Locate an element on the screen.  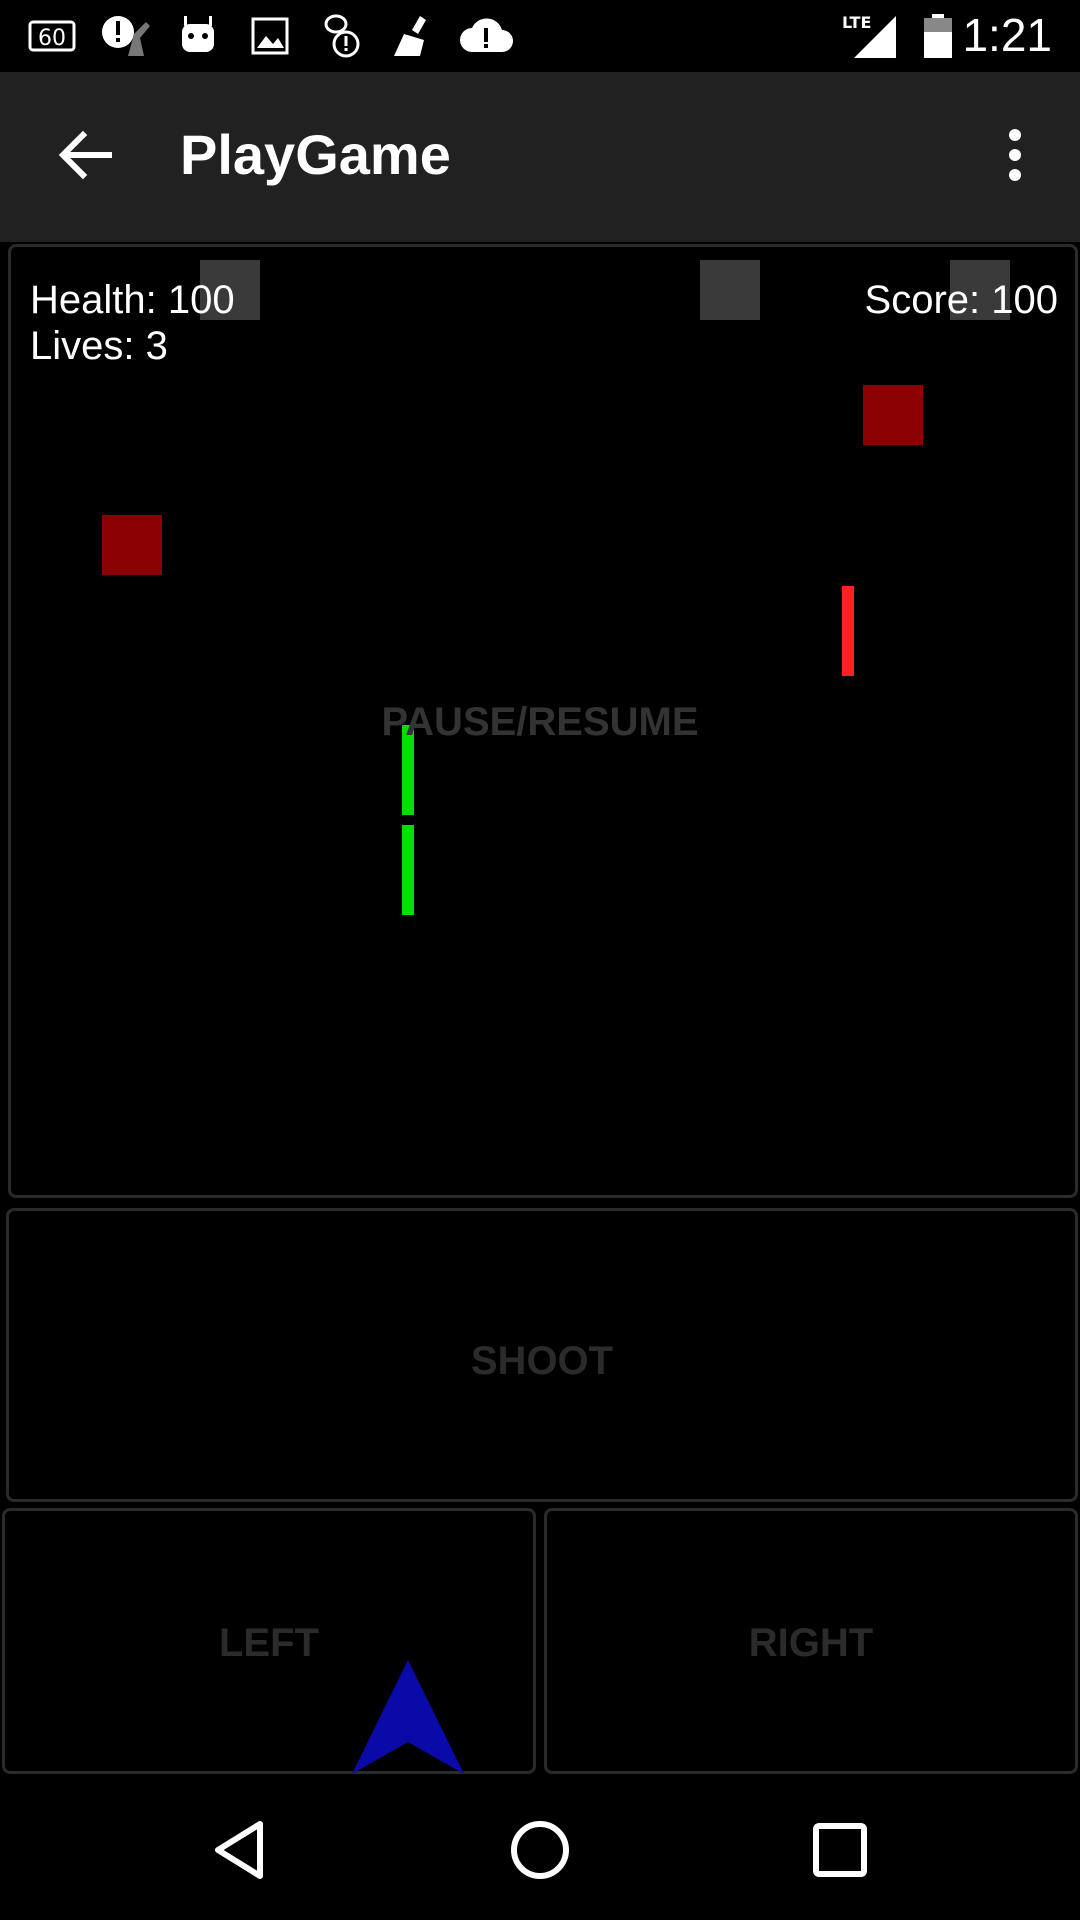
alert-icon is located at coordinates (126, 36).